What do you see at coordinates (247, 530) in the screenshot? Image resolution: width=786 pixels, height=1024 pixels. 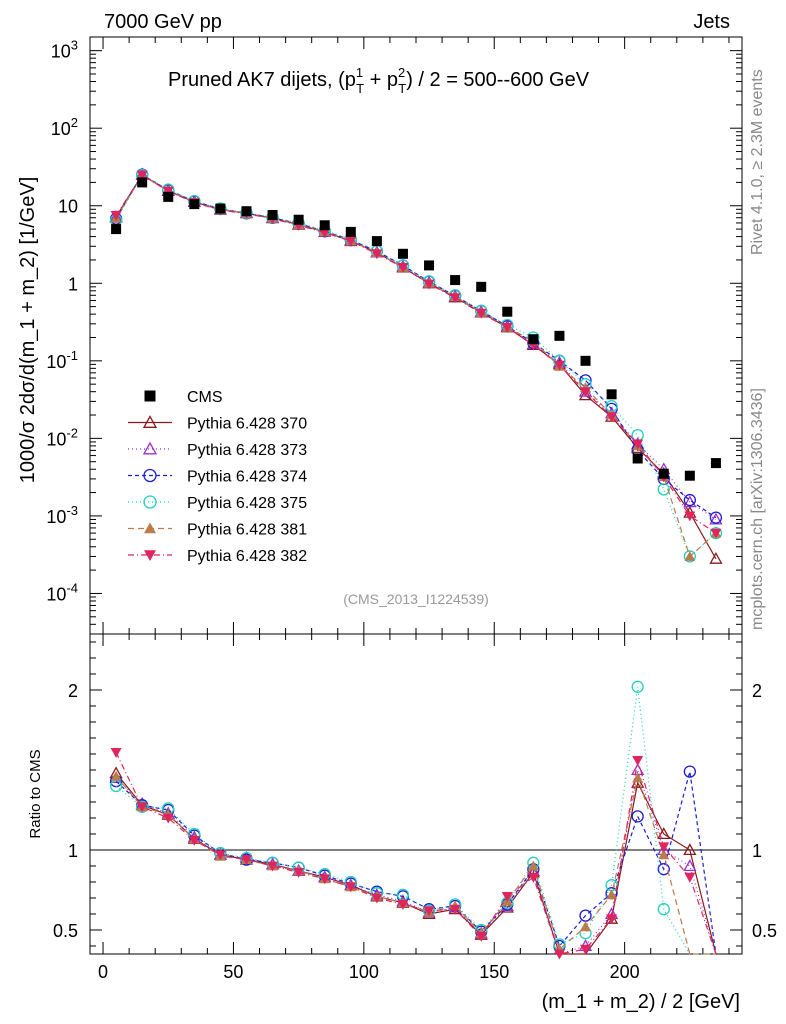 I see `legend-label-pythia-6-428-381: Pythia 6.428 381` at bounding box center [247, 530].